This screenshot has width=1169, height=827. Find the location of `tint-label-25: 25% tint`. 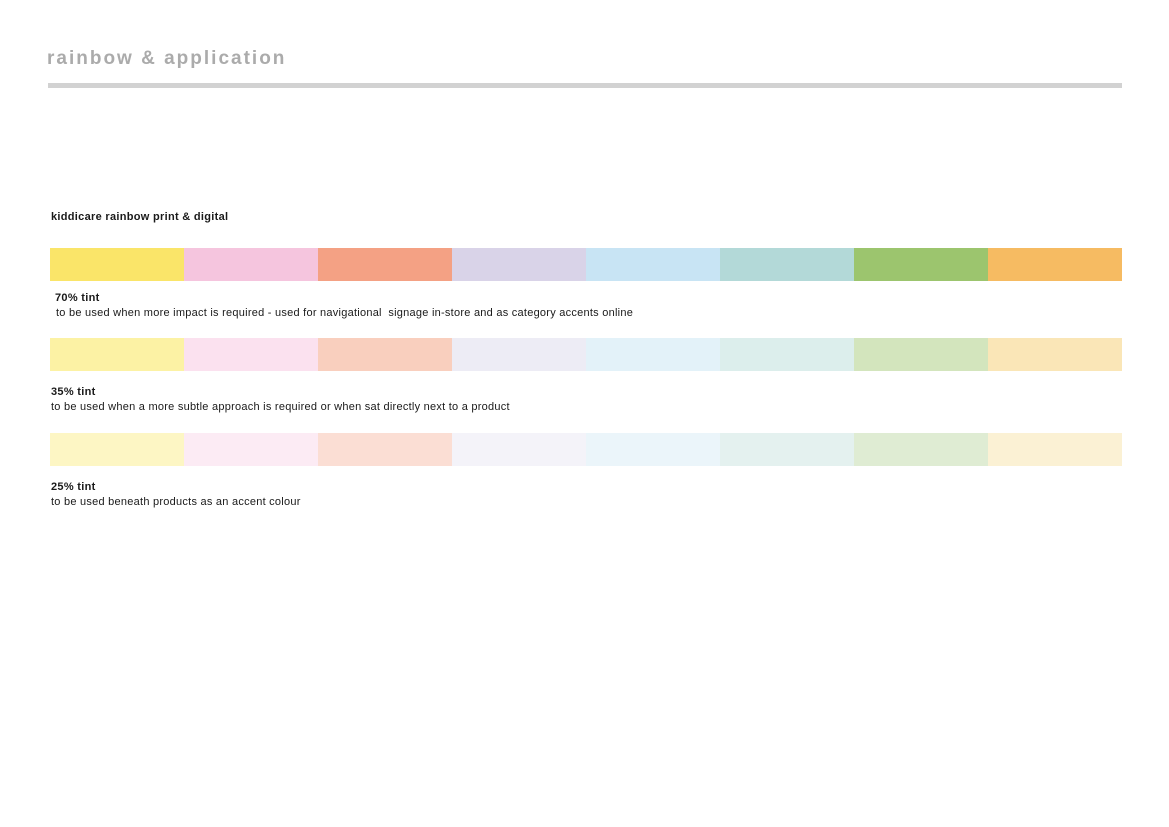

tint-label-25: 25% tint is located at coordinates (73, 487).